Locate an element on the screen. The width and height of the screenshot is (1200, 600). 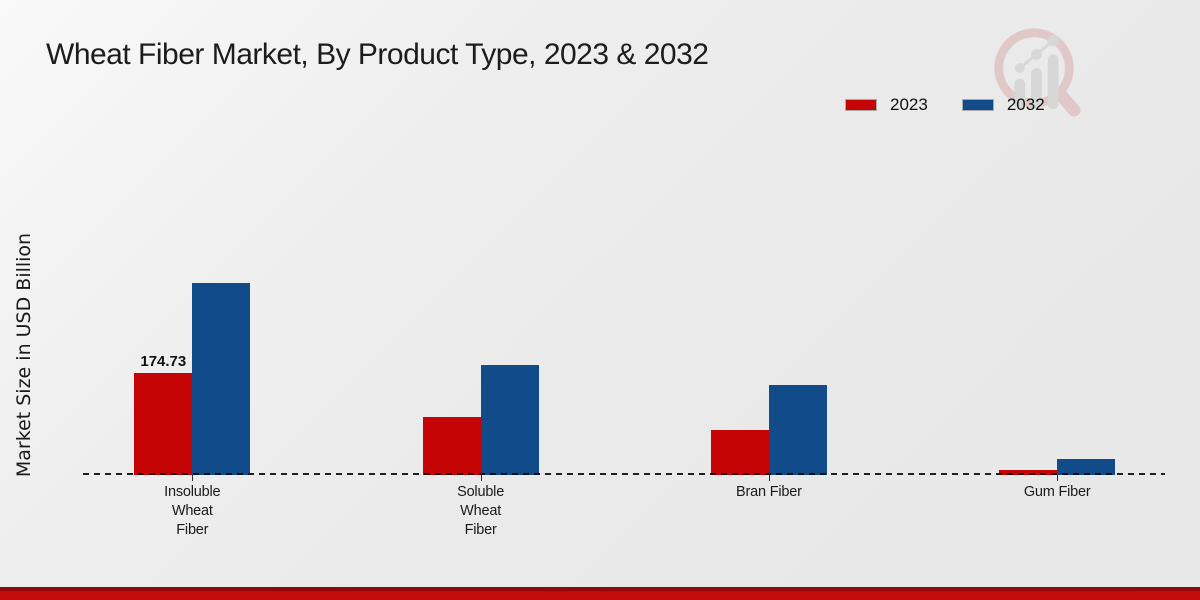
bar-2032-bran-fiber is located at coordinates (797, 429).